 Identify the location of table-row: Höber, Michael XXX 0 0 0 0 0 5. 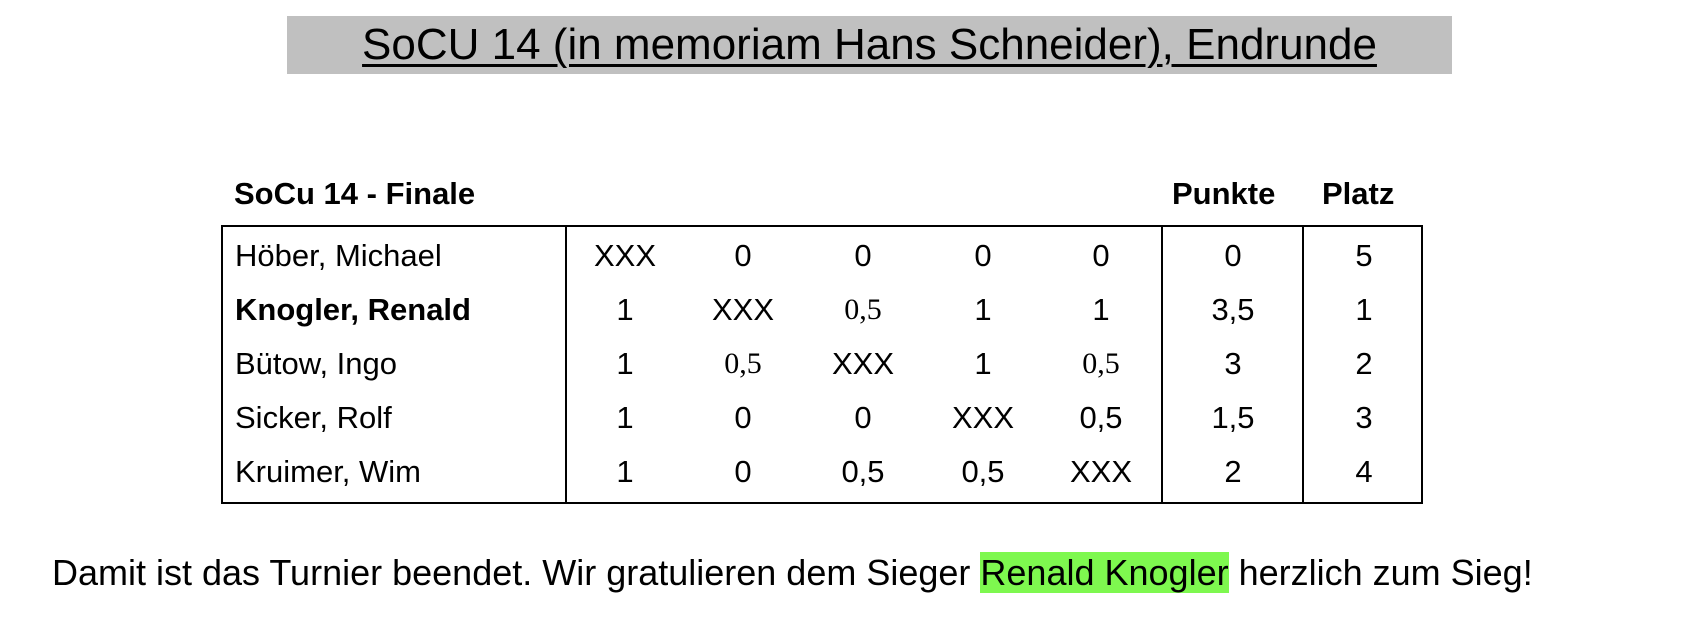
(822, 256).